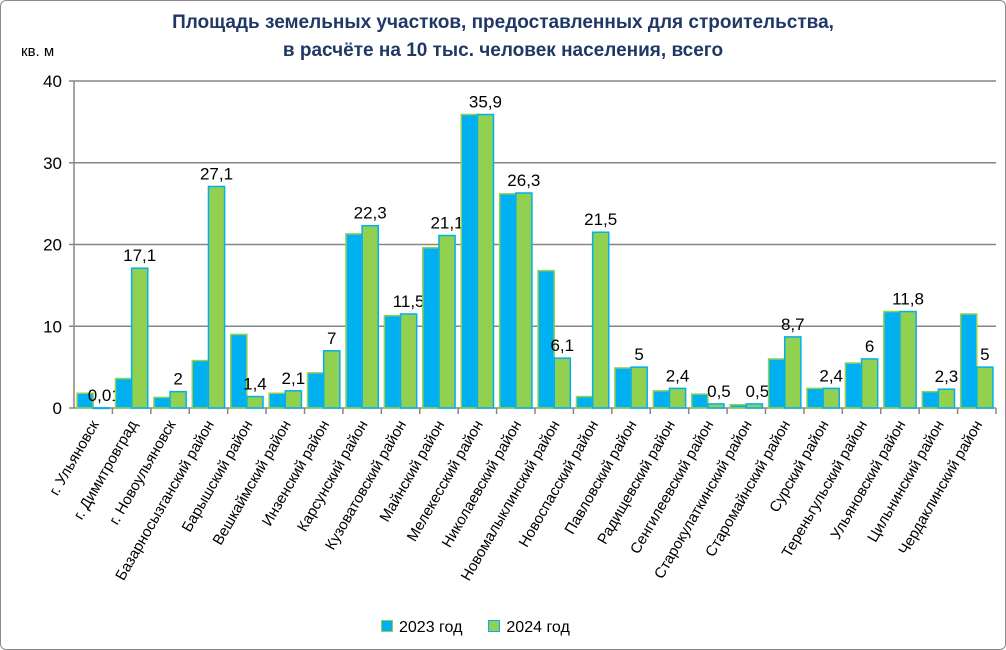 Image resolution: width=1006 pixels, height=650 pixels. I want to click on legend-item-2024: 2024 год, so click(529, 628).